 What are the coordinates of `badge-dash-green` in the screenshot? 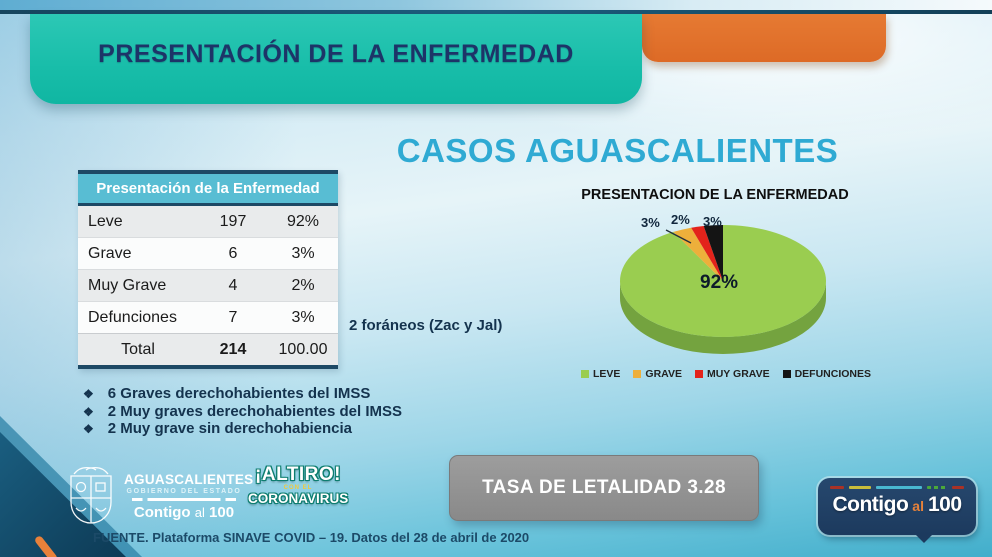 It's located at (937, 487).